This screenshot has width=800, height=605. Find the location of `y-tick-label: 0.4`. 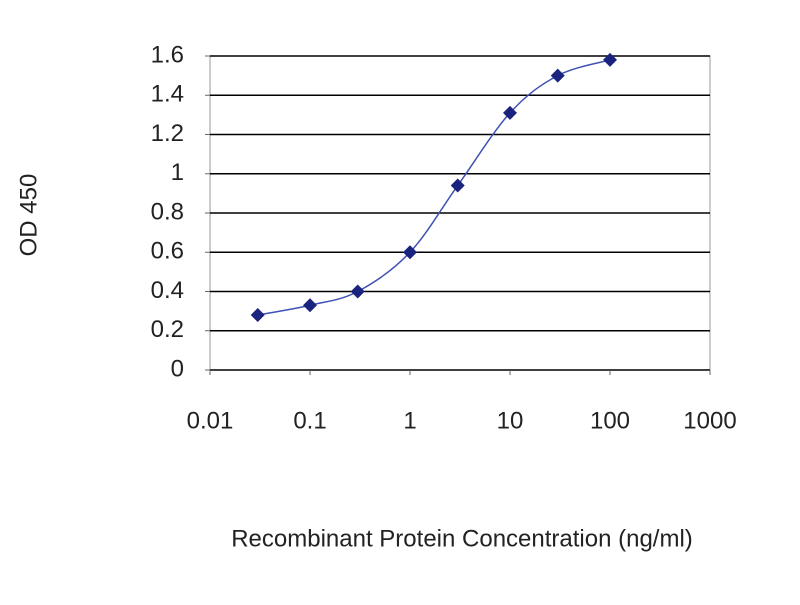

y-tick-label: 0.4 is located at coordinates (167, 290).